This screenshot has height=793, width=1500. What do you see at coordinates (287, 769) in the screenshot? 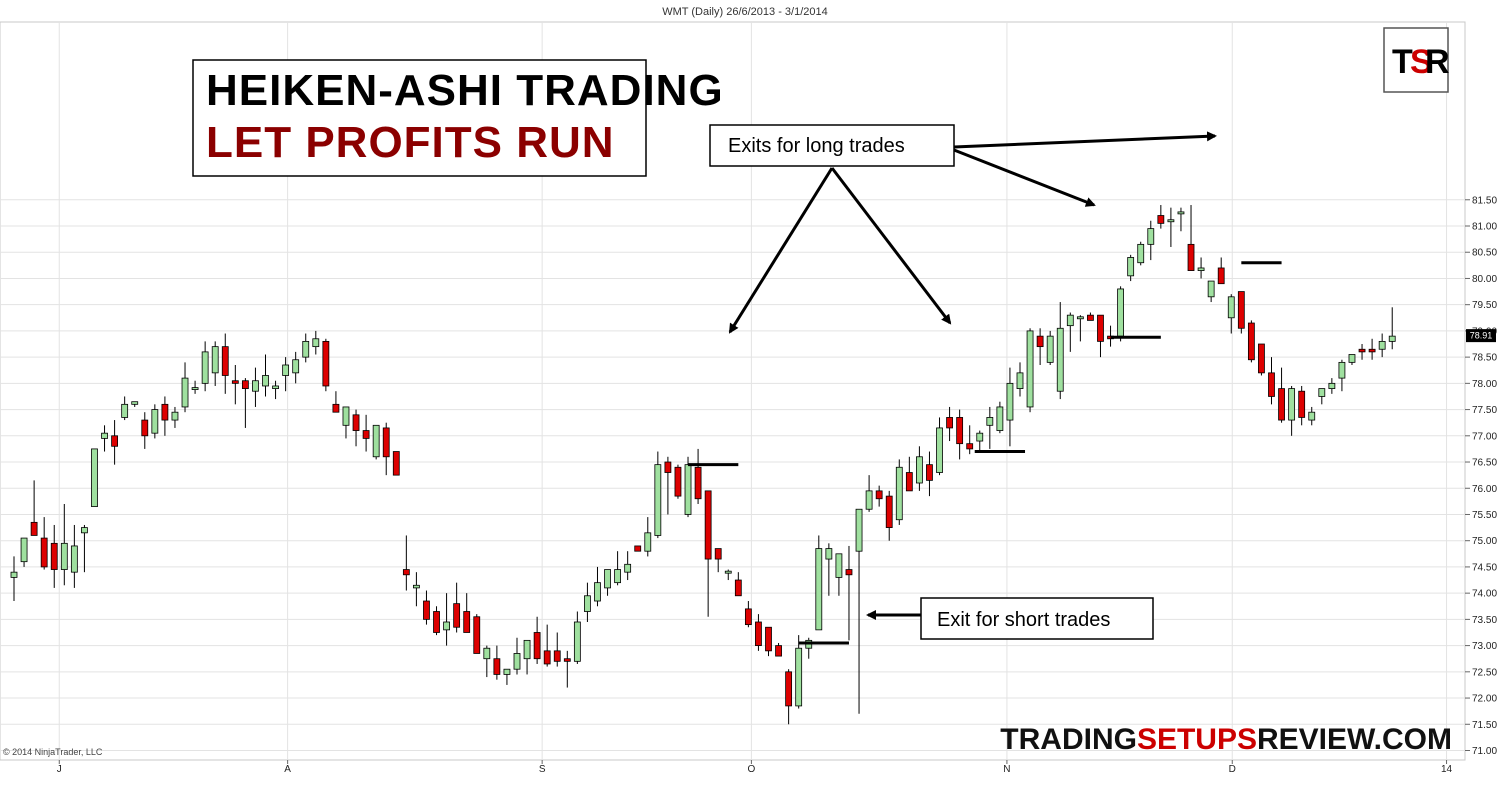
I see `x-tick-label: A` at bounding box center [287, 769].